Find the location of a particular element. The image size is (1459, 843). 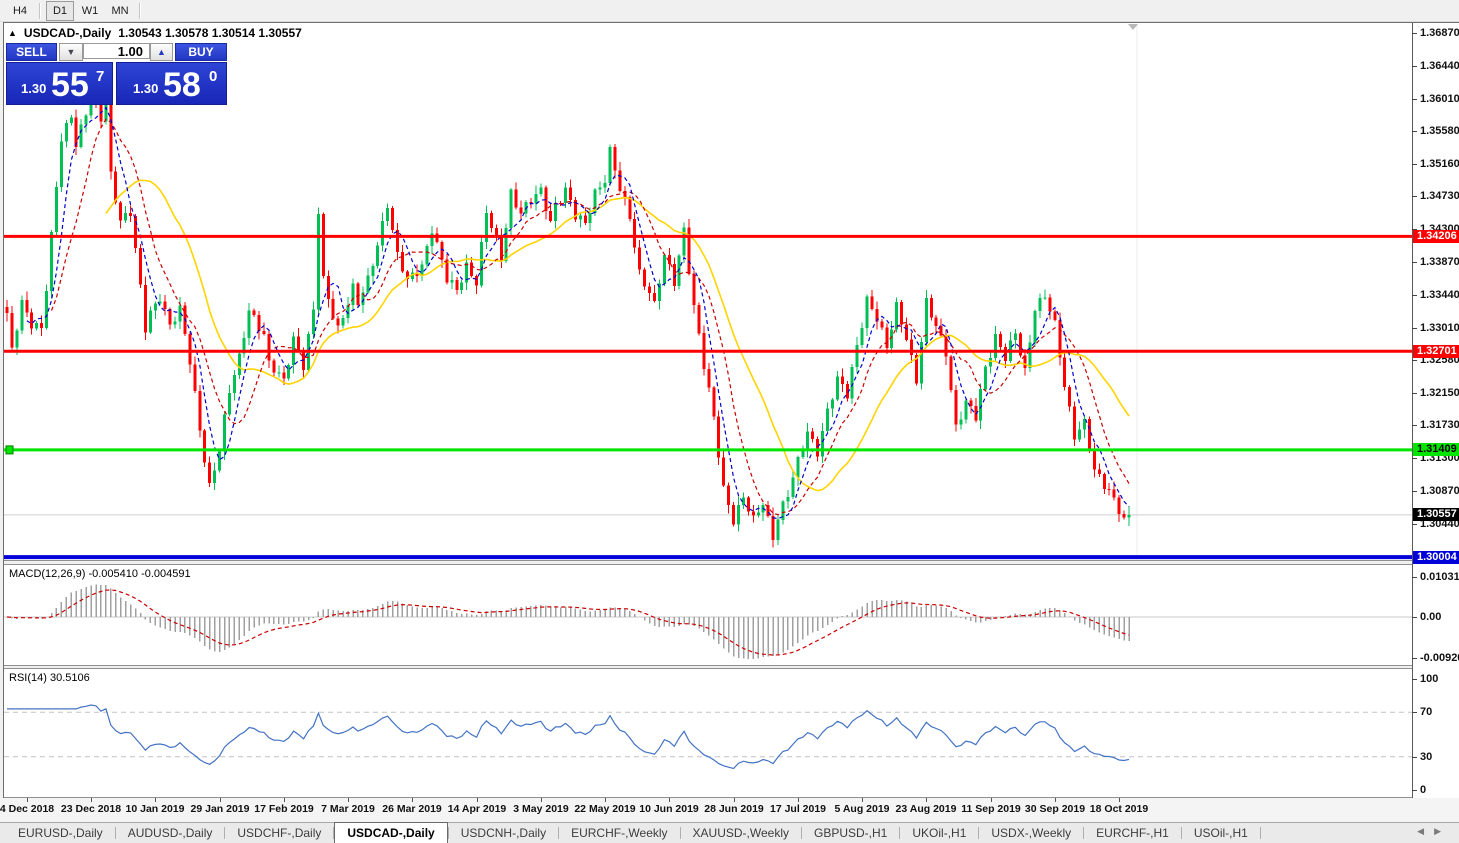

price-level-badge: 1.34206 is located at coordinates (1436, 236).